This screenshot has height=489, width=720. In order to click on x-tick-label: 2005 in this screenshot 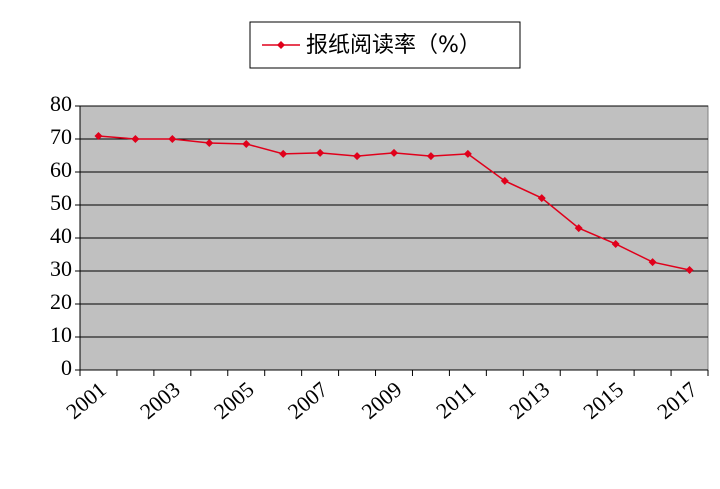, I will do `click(234, 400)`.